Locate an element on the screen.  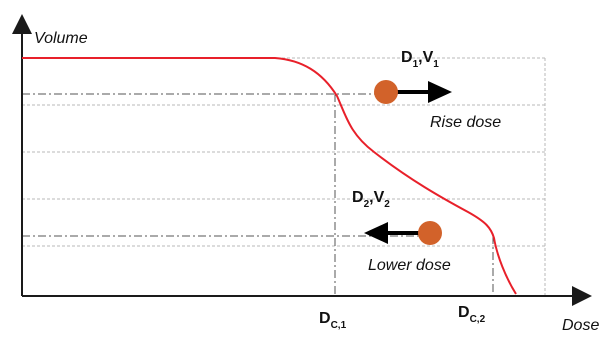
dc2-sub: C,2 is located at coordinates (478, 319).